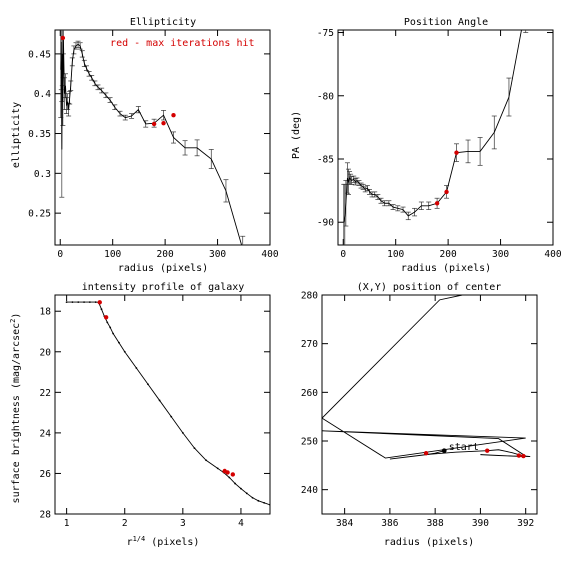 The height and width of the screenshot is (574, 574). What do you see at coordinates (325, 160) in the screenshot?
I see `y-tick-label: -85` at bounding box center [325, 160].